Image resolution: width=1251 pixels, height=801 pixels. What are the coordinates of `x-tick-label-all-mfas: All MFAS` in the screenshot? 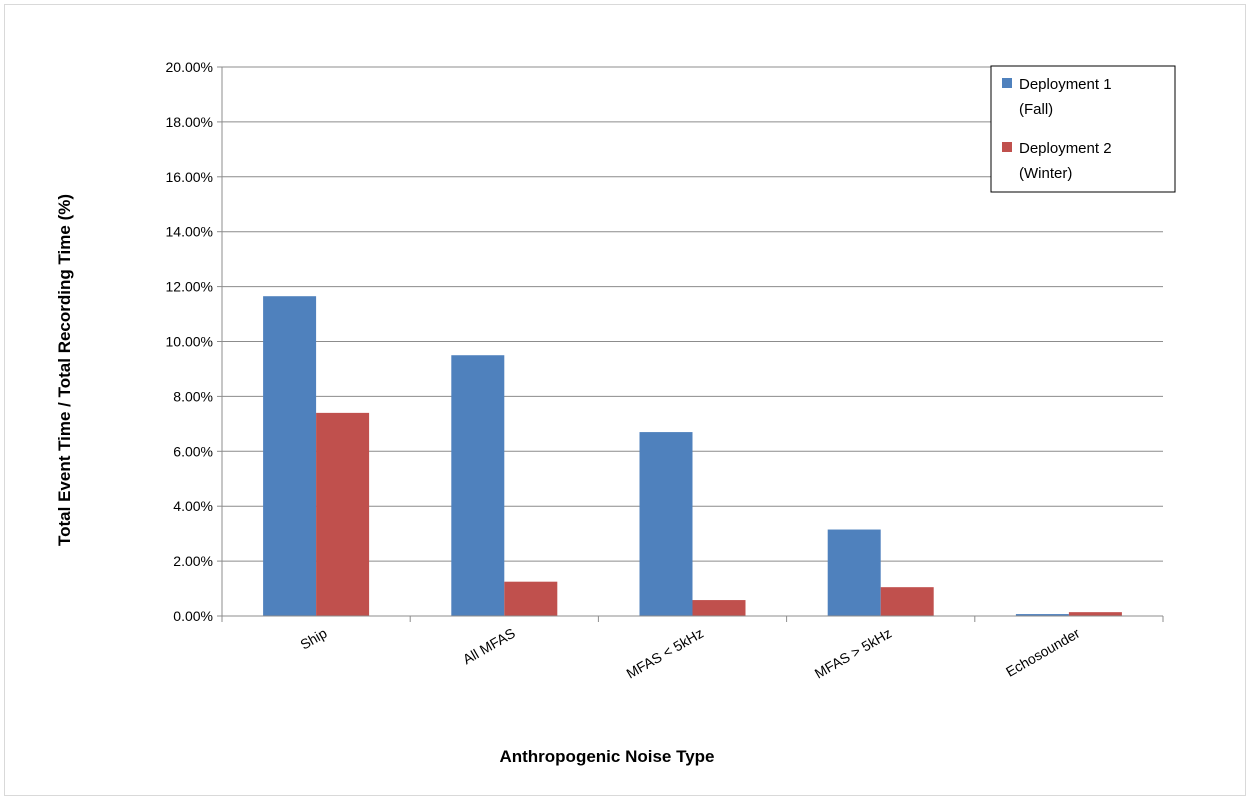 It's located at (489, 646).